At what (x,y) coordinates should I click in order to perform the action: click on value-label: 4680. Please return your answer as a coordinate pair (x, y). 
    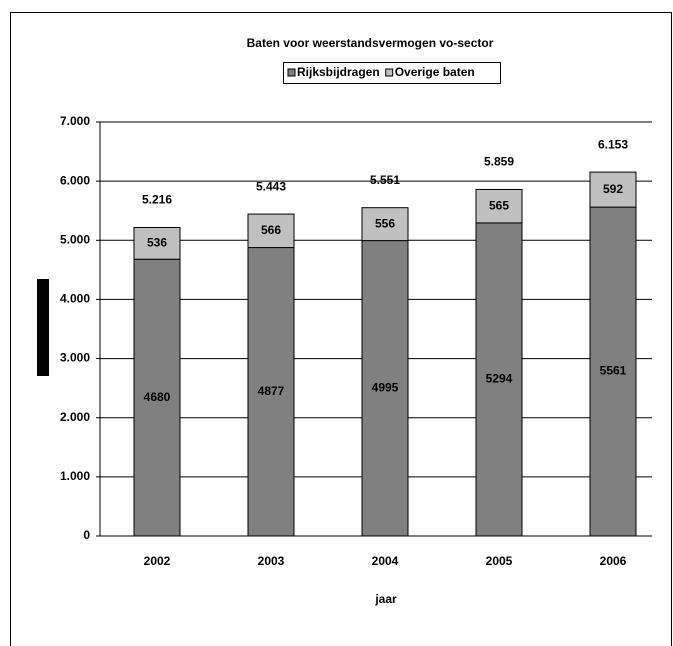
    Looking at the image, I should click on (157, 397).